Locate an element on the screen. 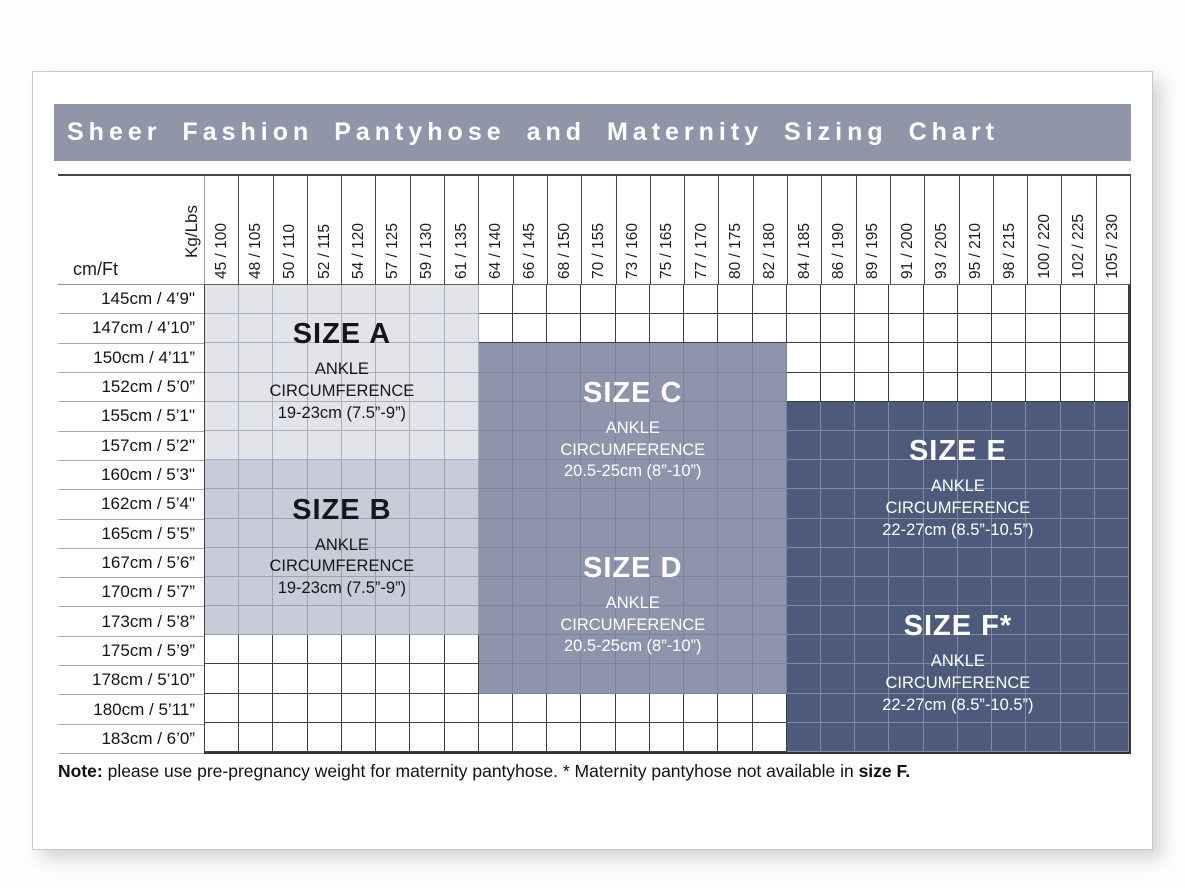  height-row-label: 165cm / 5’5” is located at coordinates (131, 534).